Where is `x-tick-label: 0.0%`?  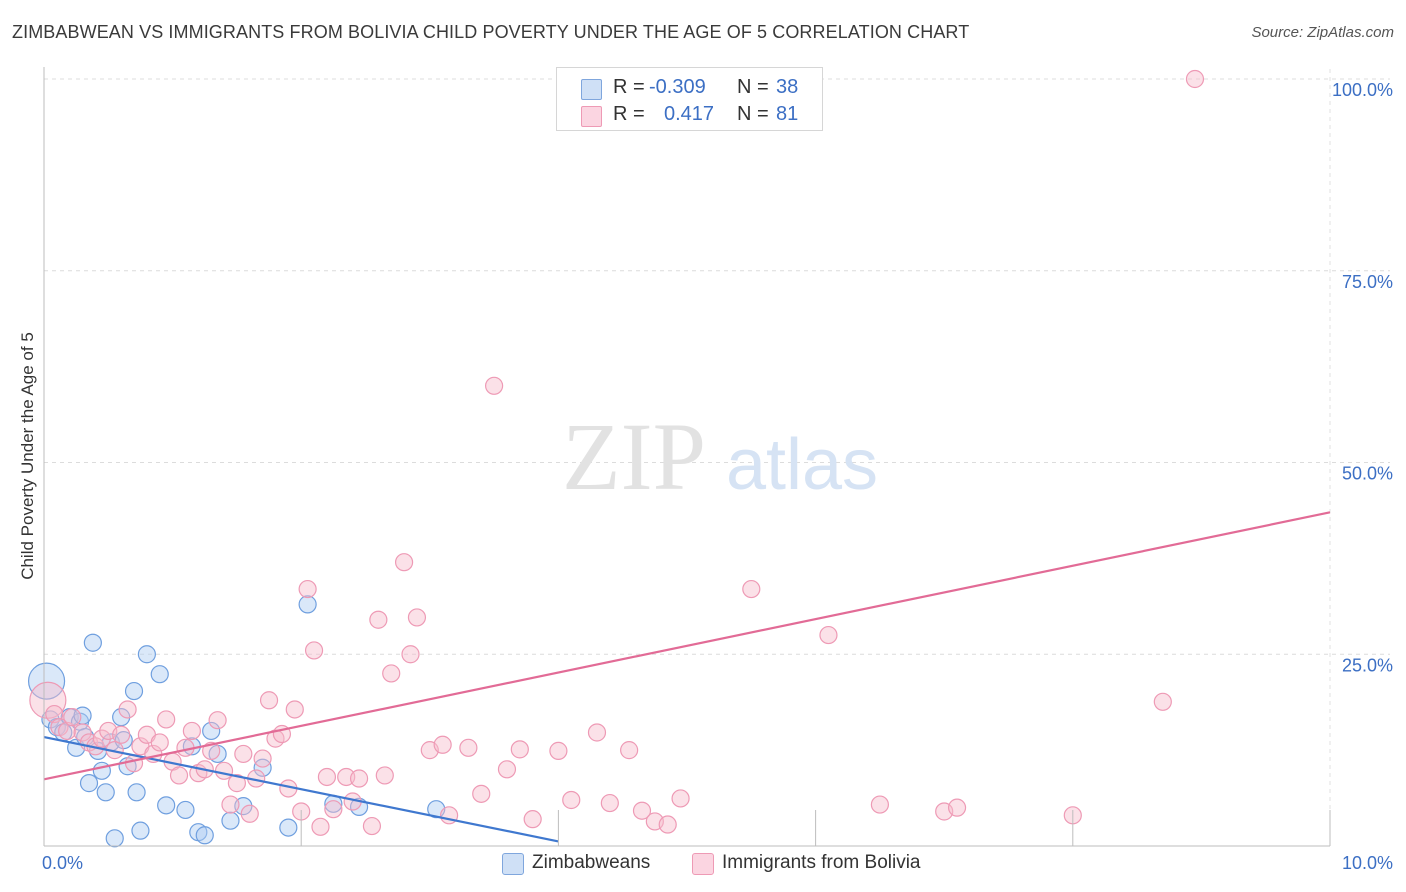
x-tick-label: 0.0% is located at coordinates (62, 863).